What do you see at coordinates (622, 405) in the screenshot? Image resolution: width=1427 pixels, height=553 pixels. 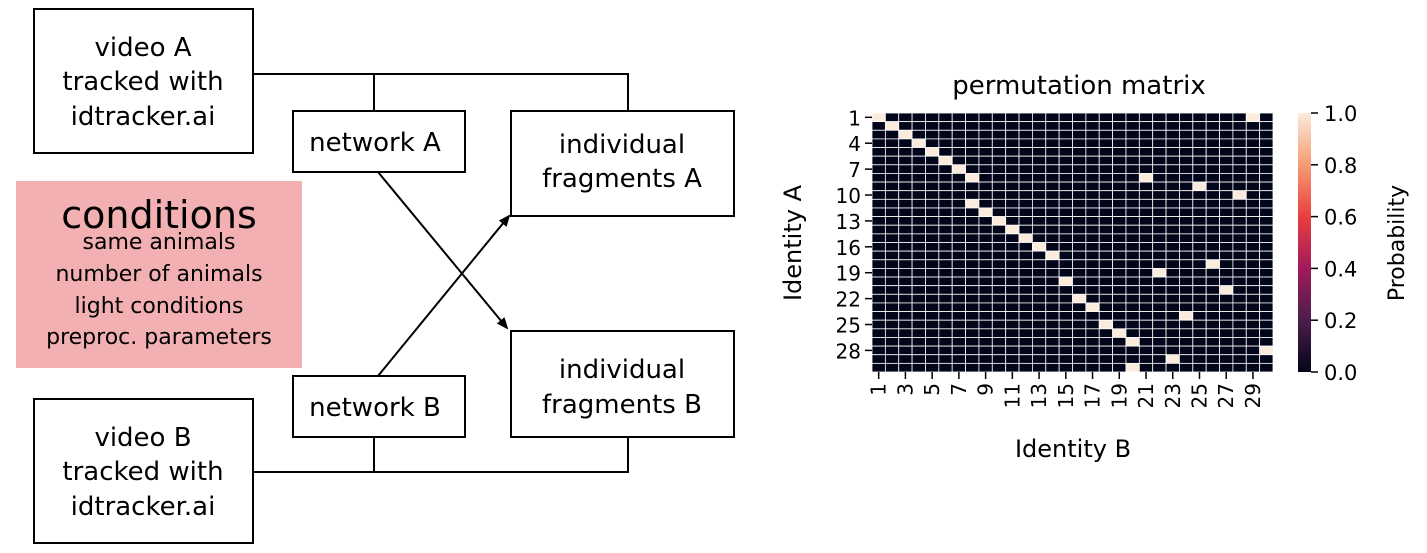 I see `fragments-b-line-2: fragments B` at bounding box center [622, 405].